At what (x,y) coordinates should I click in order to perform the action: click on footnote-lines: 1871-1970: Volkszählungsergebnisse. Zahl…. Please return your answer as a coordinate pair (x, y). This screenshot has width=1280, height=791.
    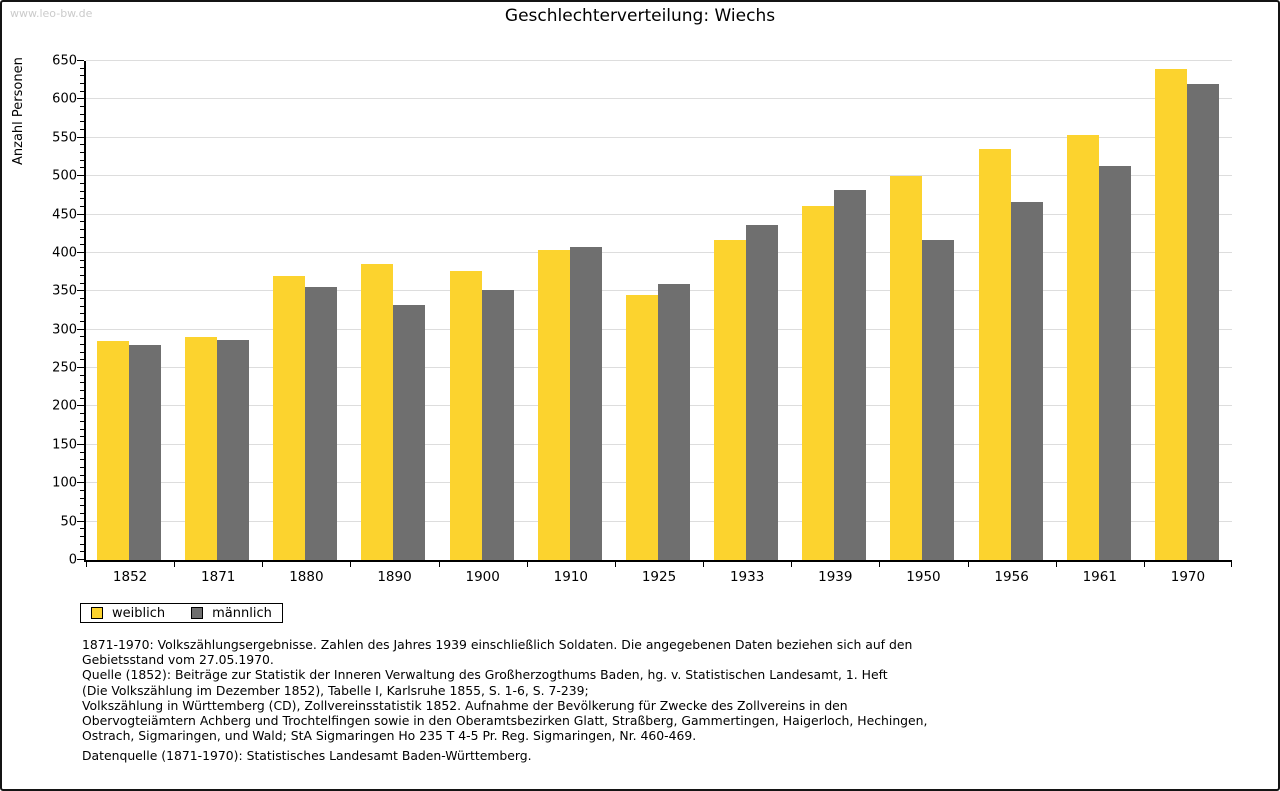
    Looking at the image, I should click on (504, 690).